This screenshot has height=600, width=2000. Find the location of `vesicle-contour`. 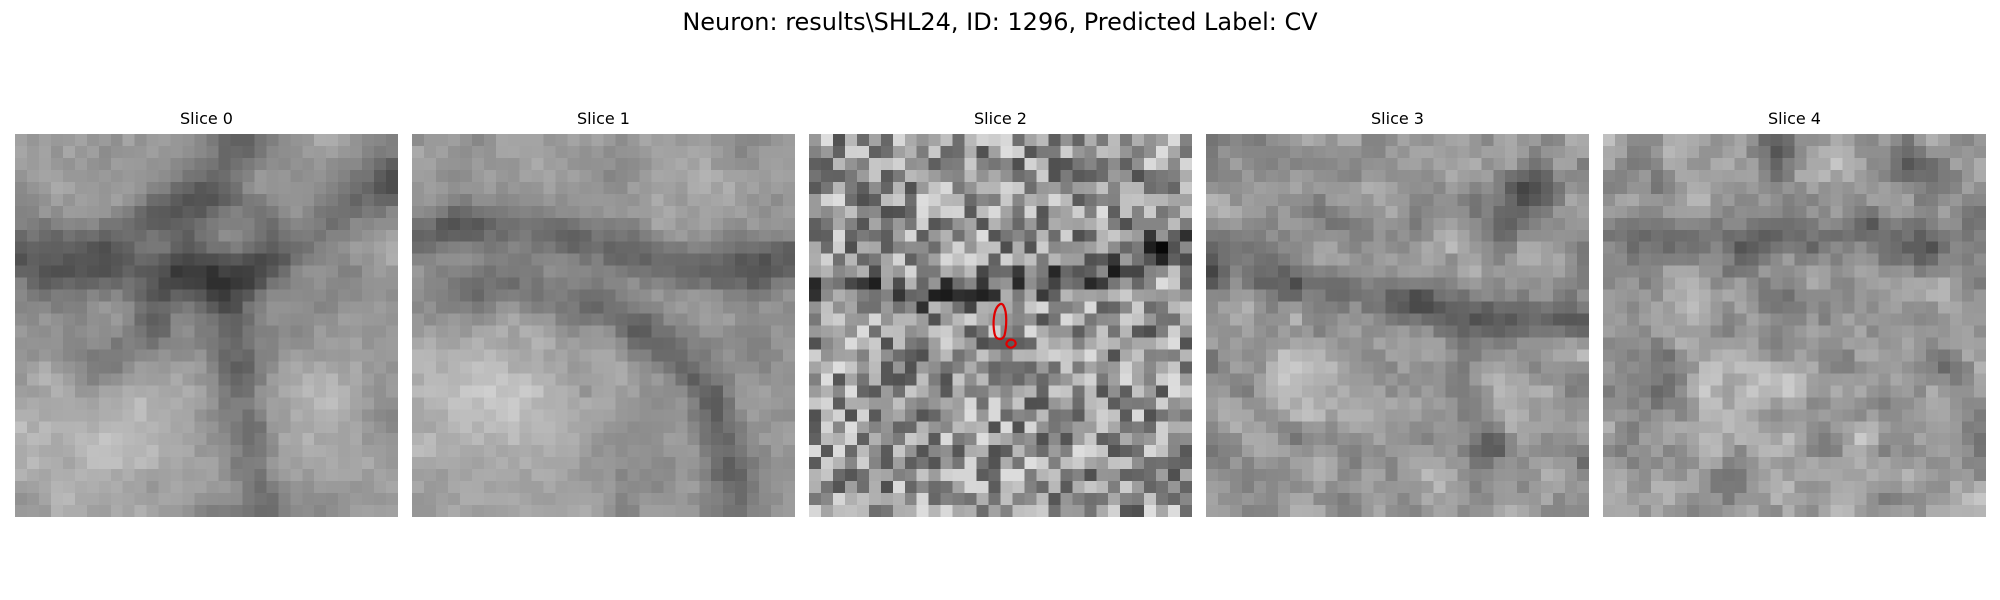

vesicle-contour is located at coordinates (1000, 321).